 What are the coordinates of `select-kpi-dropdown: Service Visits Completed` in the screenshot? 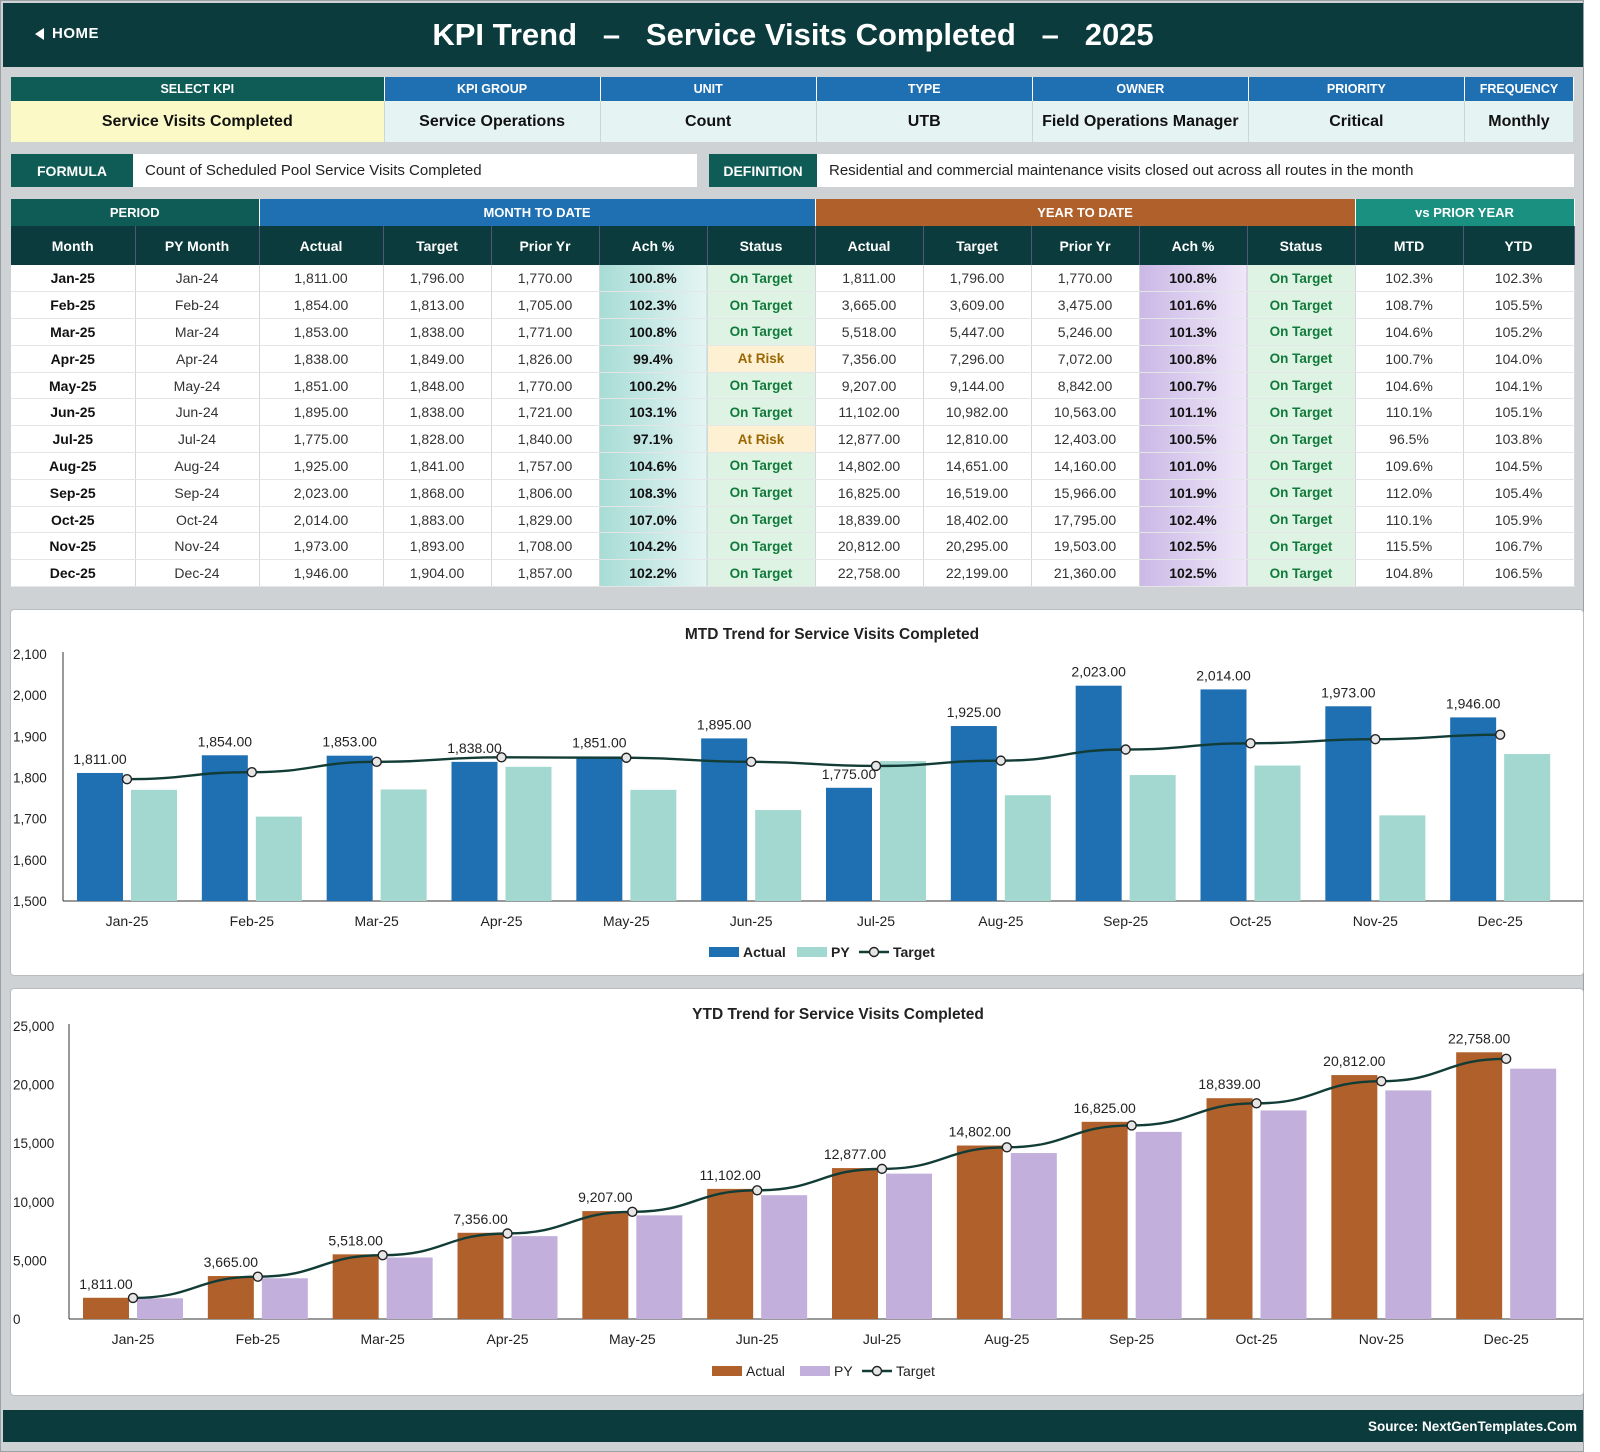 It's located at (198, 121).